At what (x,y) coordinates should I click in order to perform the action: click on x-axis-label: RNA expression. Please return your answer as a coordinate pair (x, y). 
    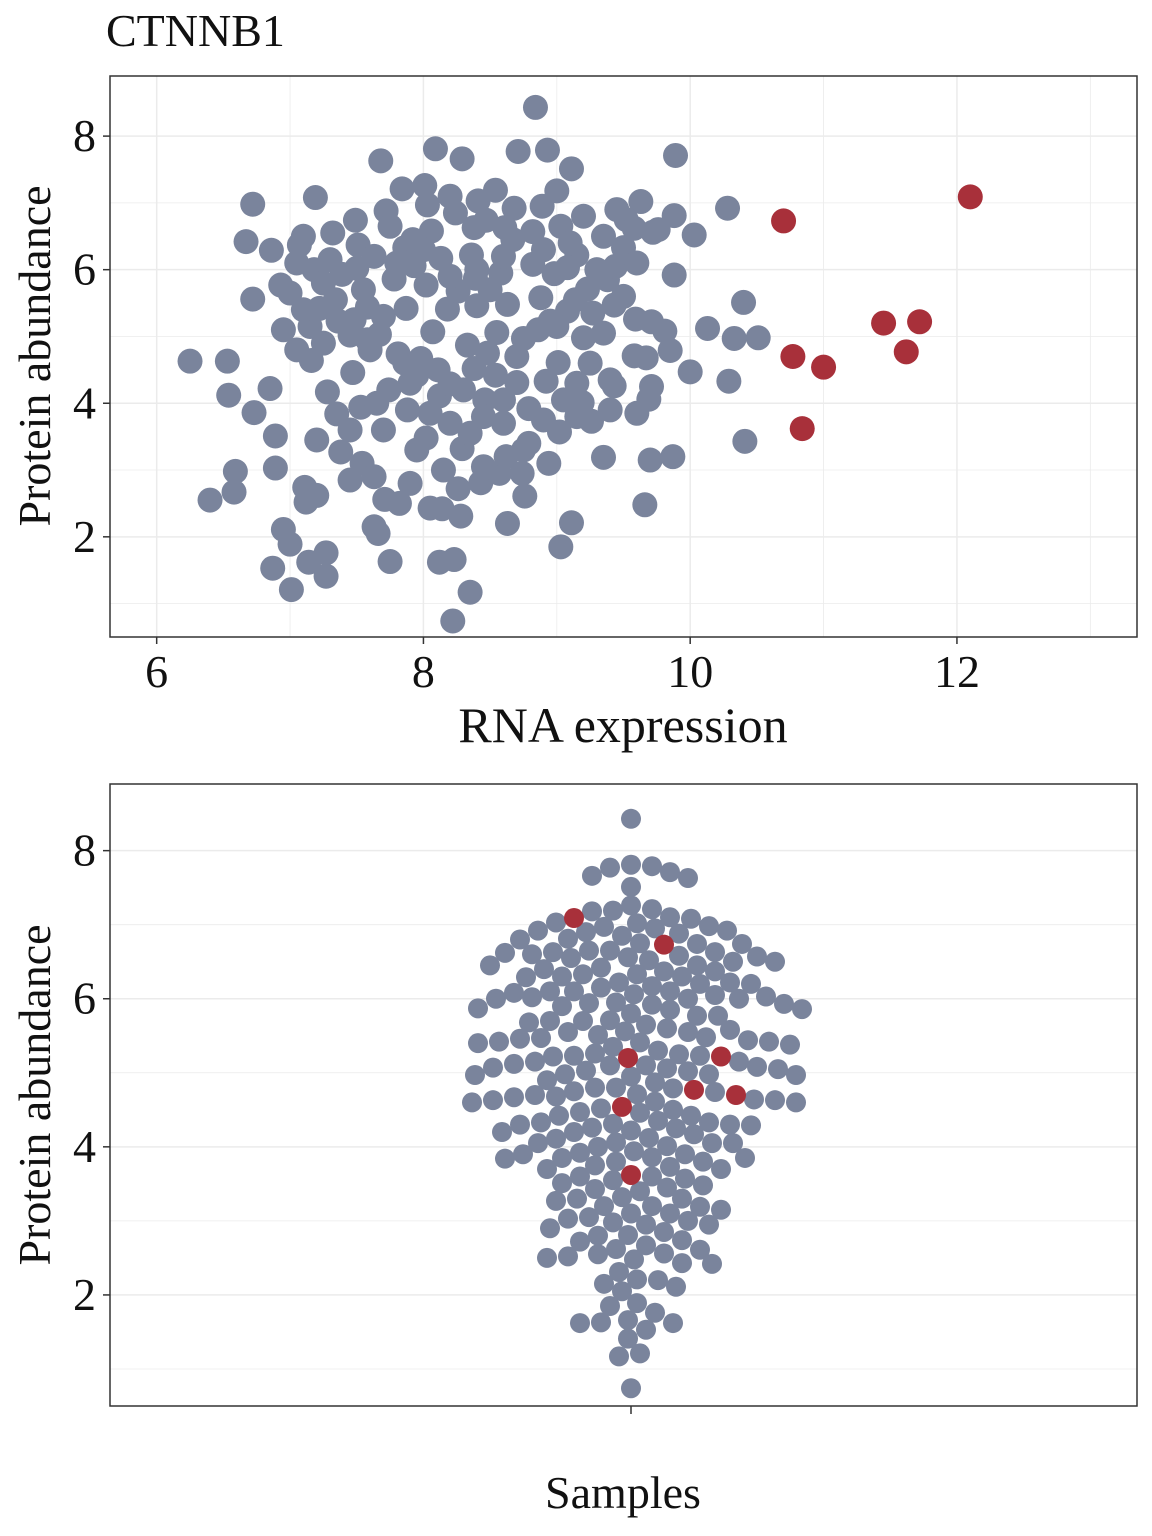
    Looking at the image, I should click on (622, 725).